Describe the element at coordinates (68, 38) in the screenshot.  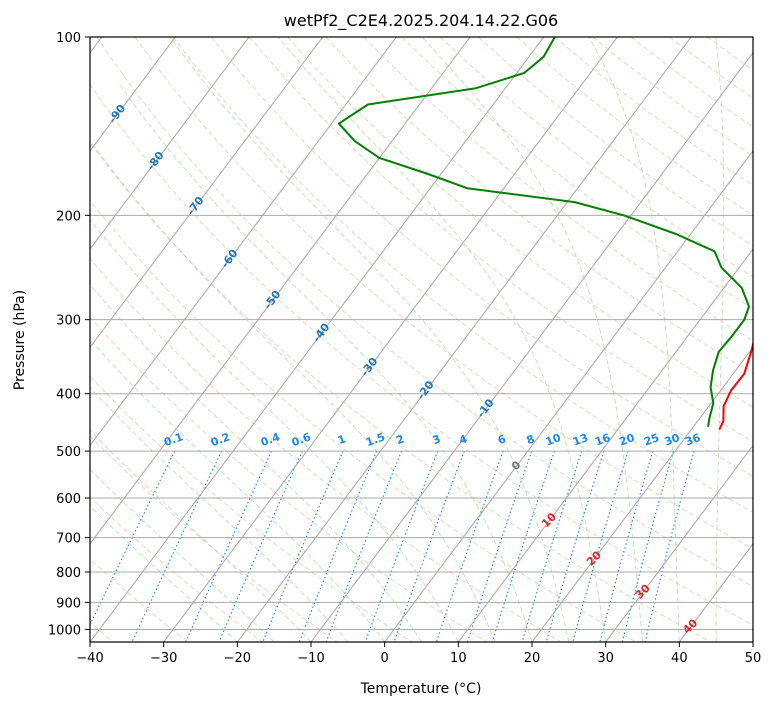
I see `y-tick-label: 100` at that location.